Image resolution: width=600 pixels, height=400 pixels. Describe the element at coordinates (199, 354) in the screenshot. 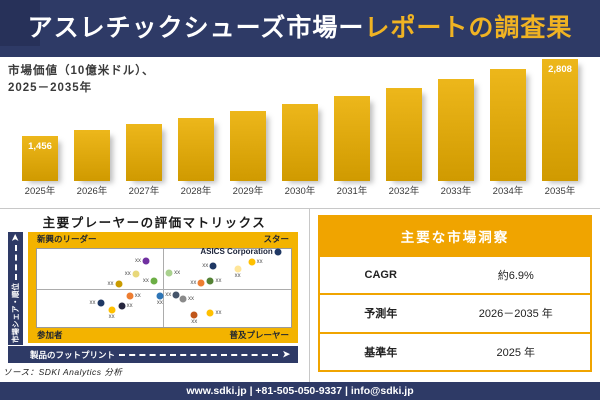

I see `x-axis-dashed-line` at that location.